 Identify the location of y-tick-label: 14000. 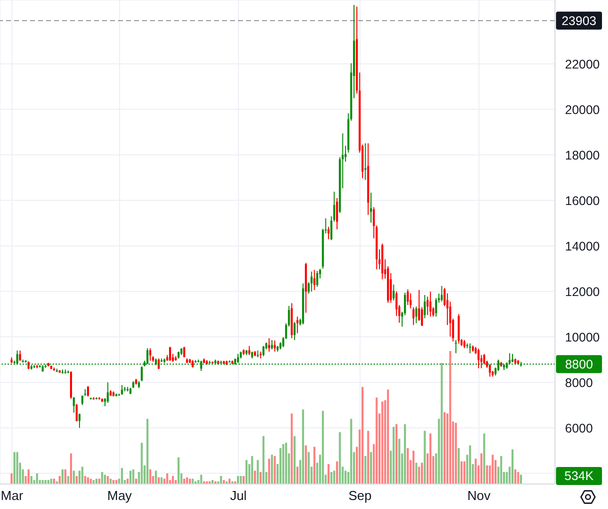
(582, 246).